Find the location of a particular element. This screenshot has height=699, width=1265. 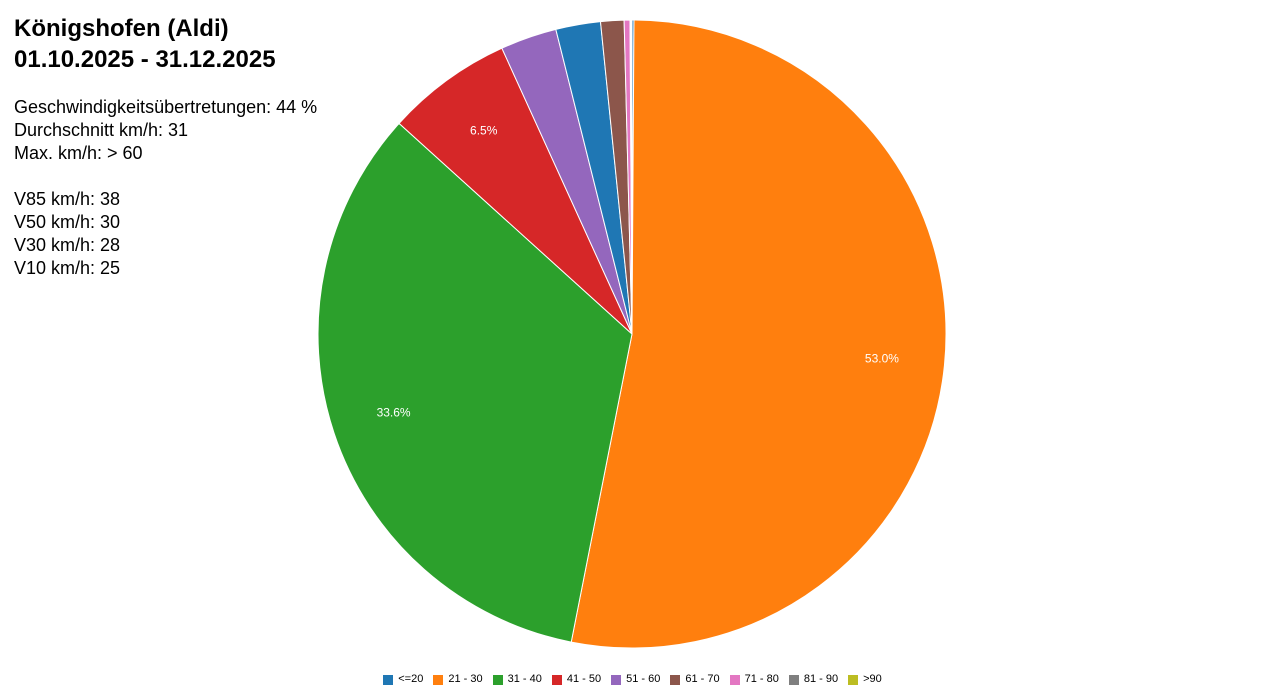

pie-data-label: 6.5% is located at coordinates (484, 130).